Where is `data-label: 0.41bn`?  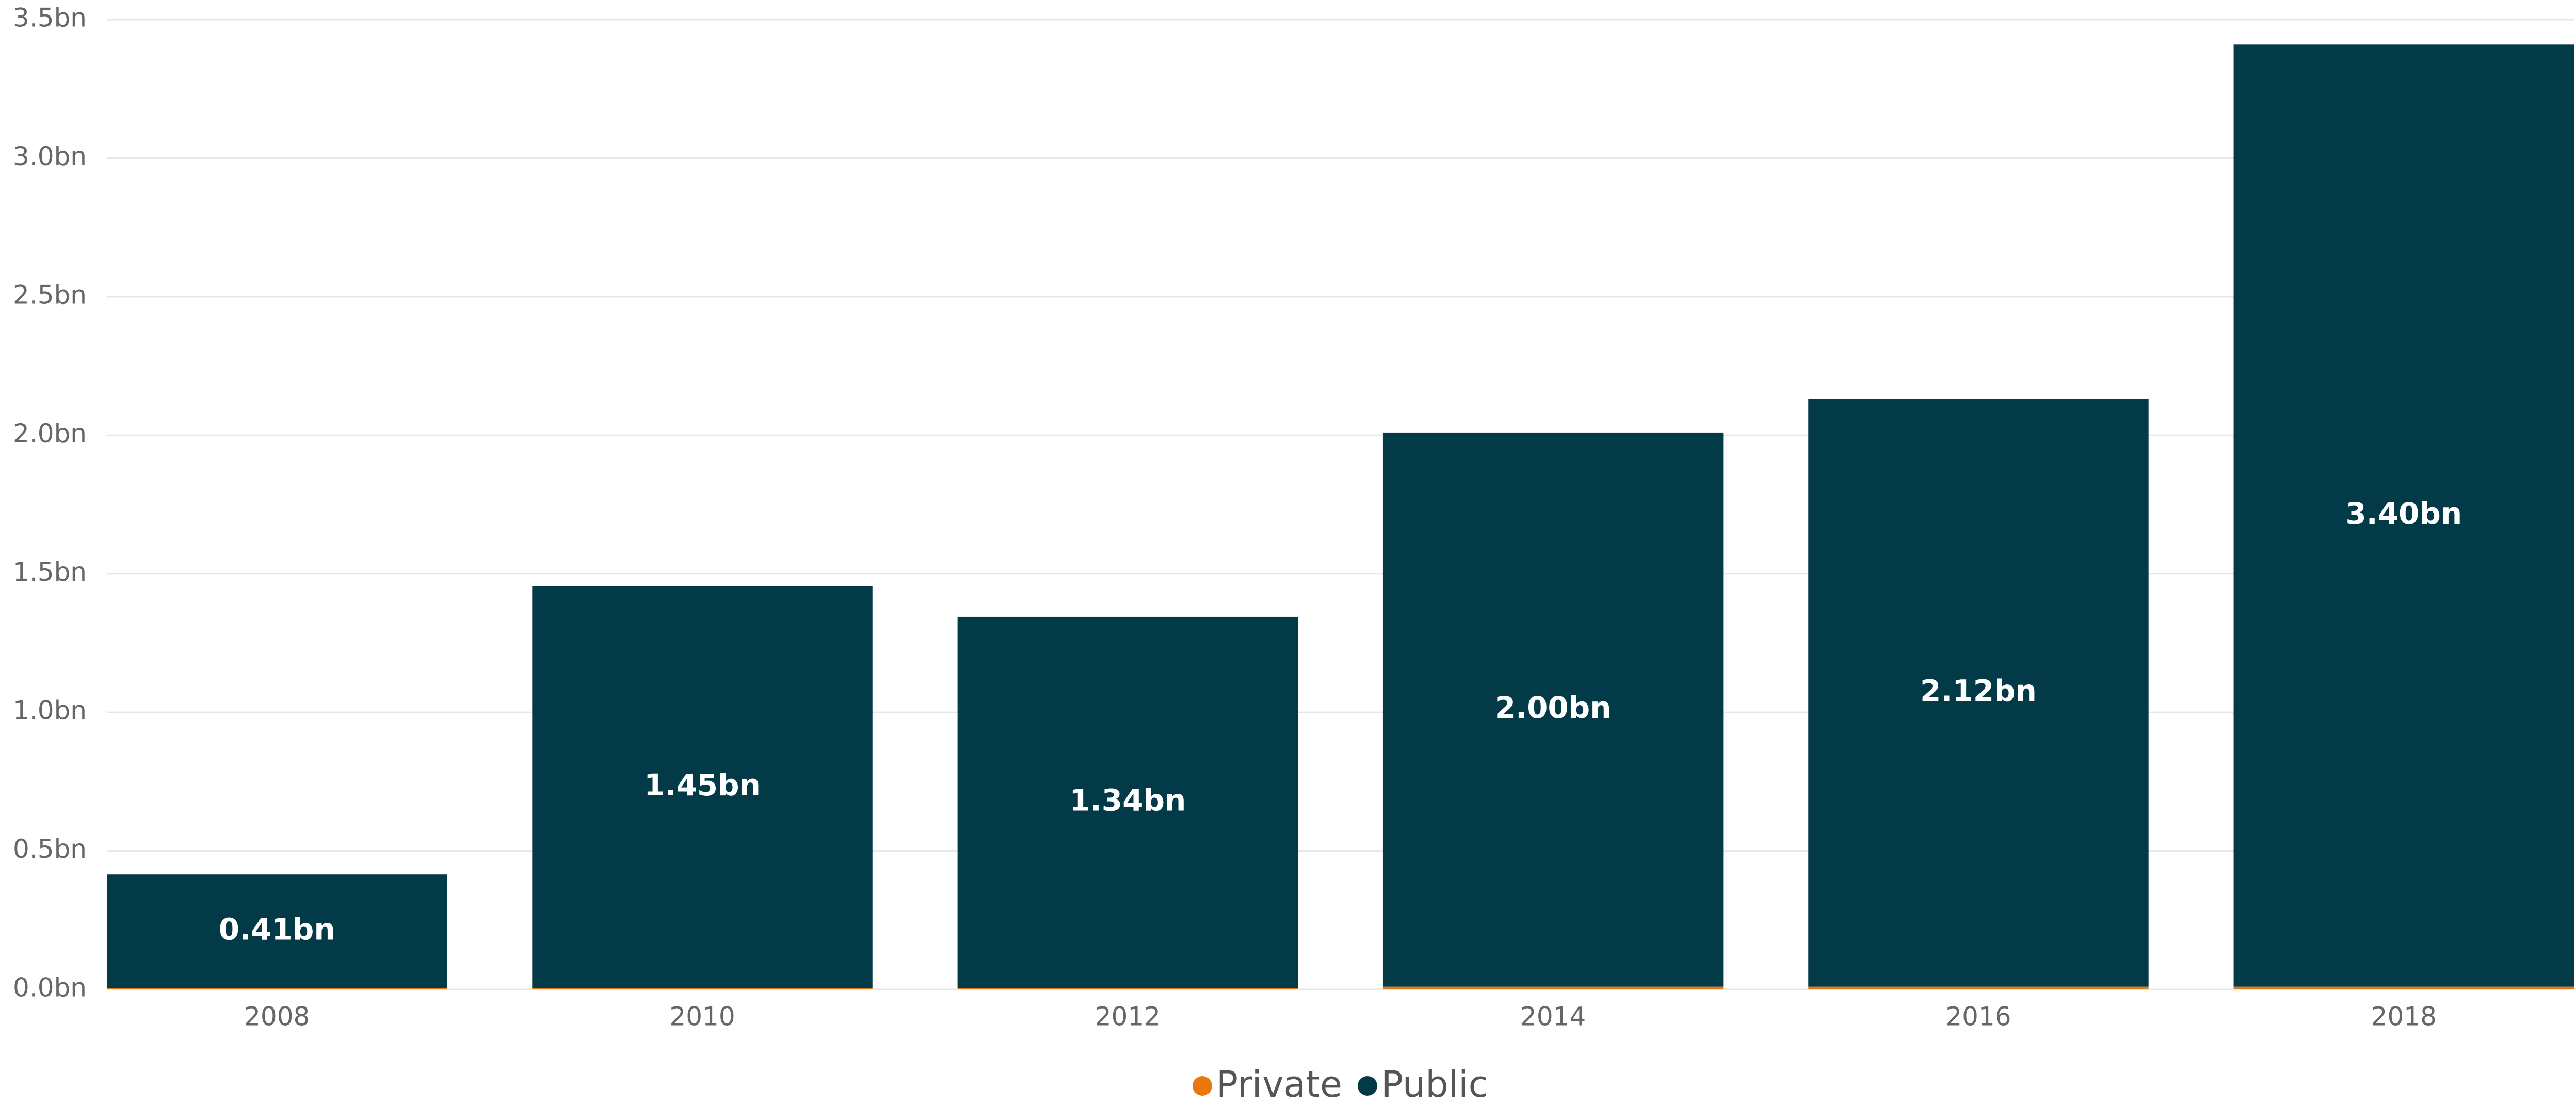
data-label: 0.41bn is located at coordinates (277, 929).